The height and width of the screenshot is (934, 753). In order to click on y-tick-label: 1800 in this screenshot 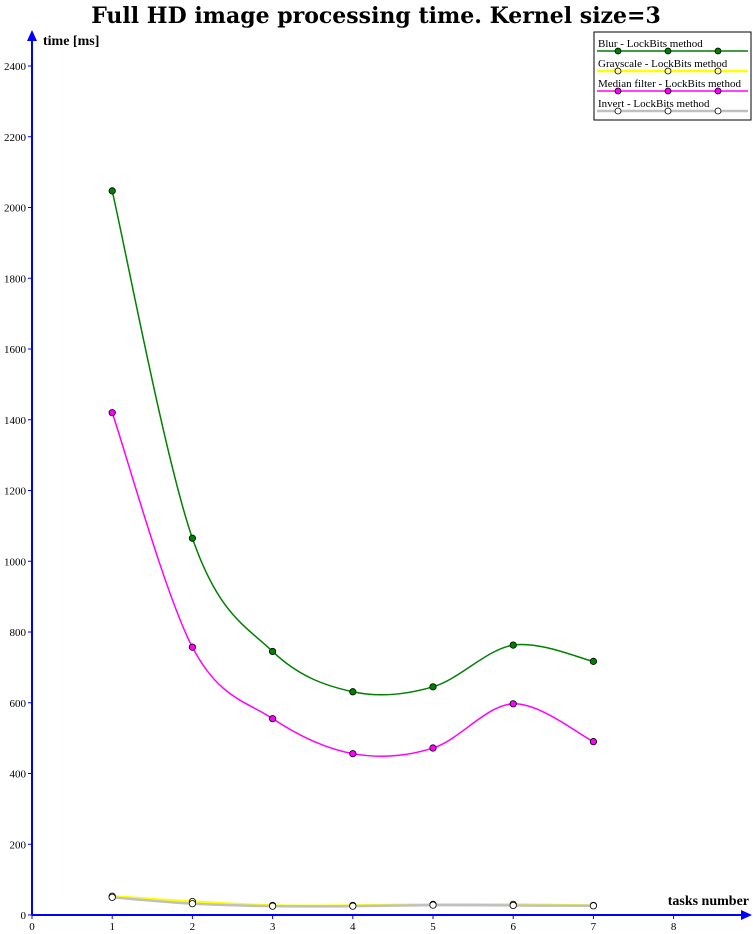, I will do `click(15, 279)`.